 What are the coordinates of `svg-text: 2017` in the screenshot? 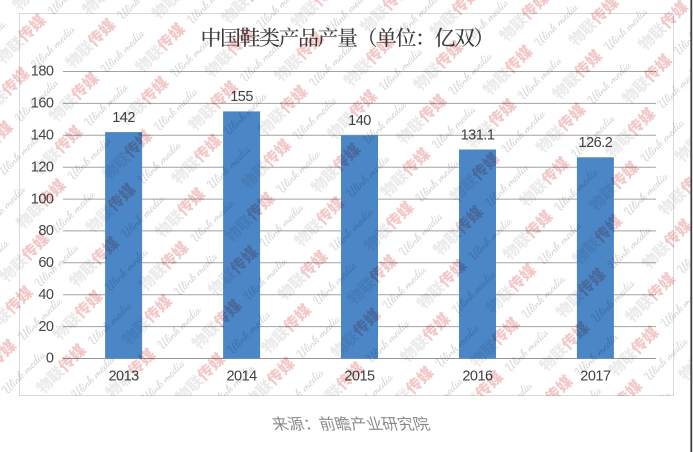 It's located at (595, 377).